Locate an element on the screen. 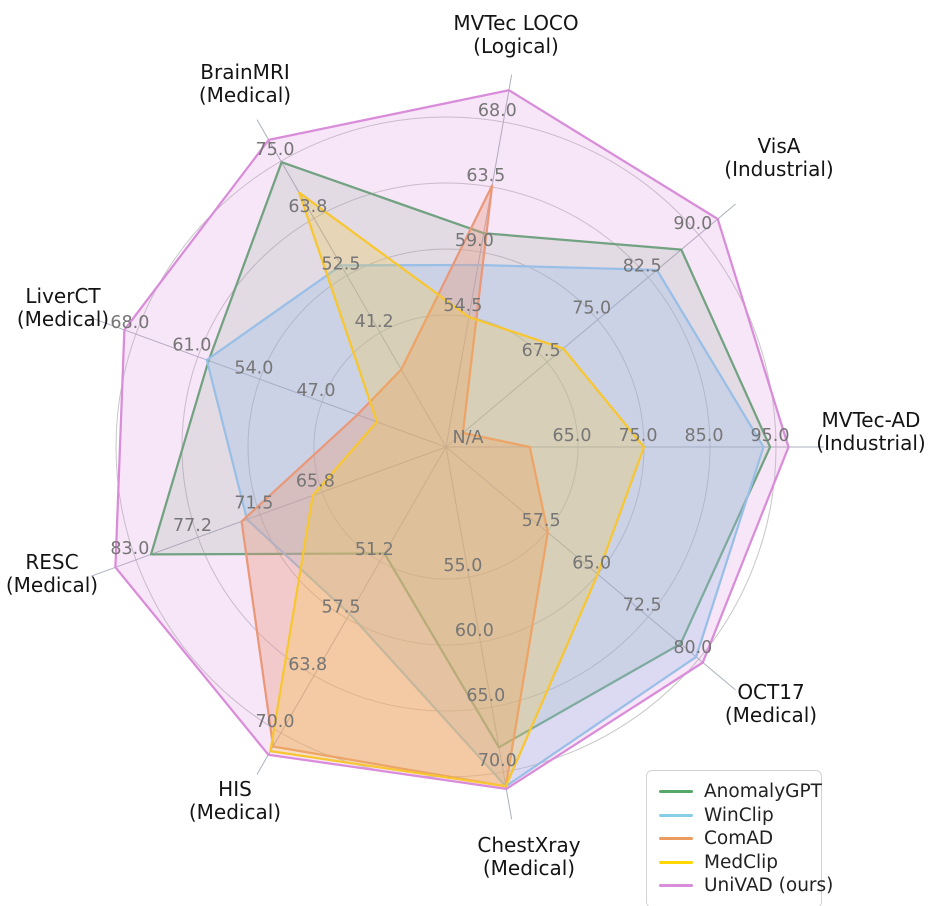 The image size is (932, 906). axis-tick-label-visa: 82.5 is located at coordinates (642, 266).